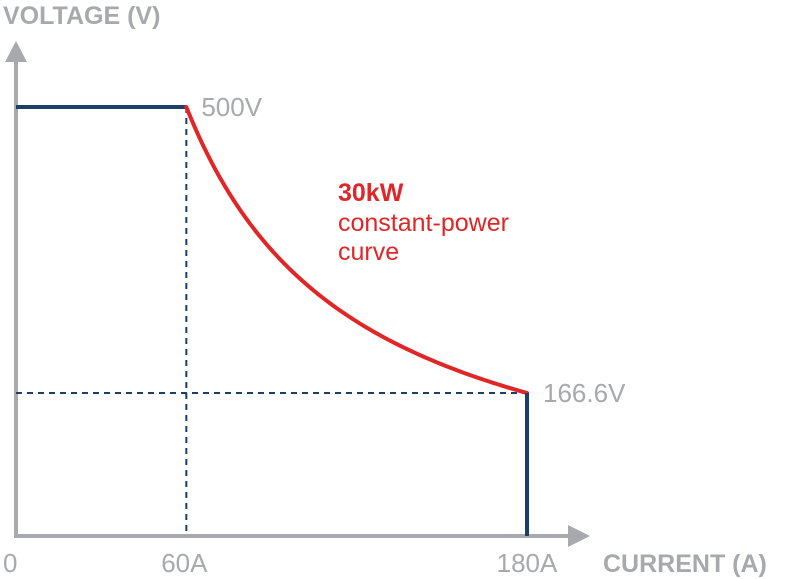 The width and height of the screenshot is (790, 579). I want to click on x-tick-label: 60A, so click(184, 563).